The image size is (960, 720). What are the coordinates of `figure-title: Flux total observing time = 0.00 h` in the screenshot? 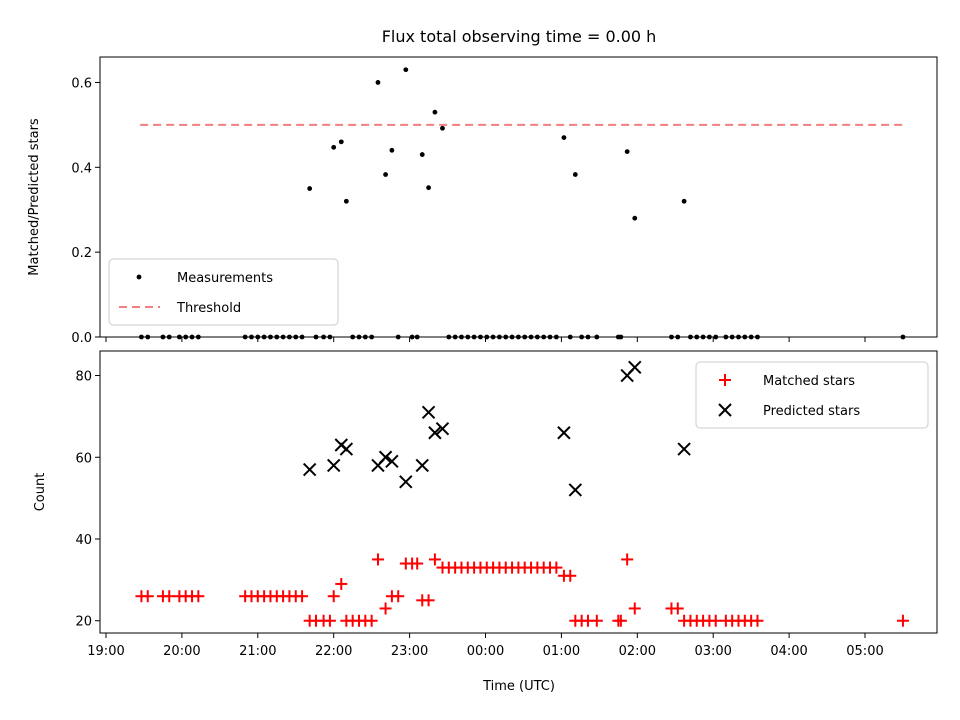 It's located at (519, 36).